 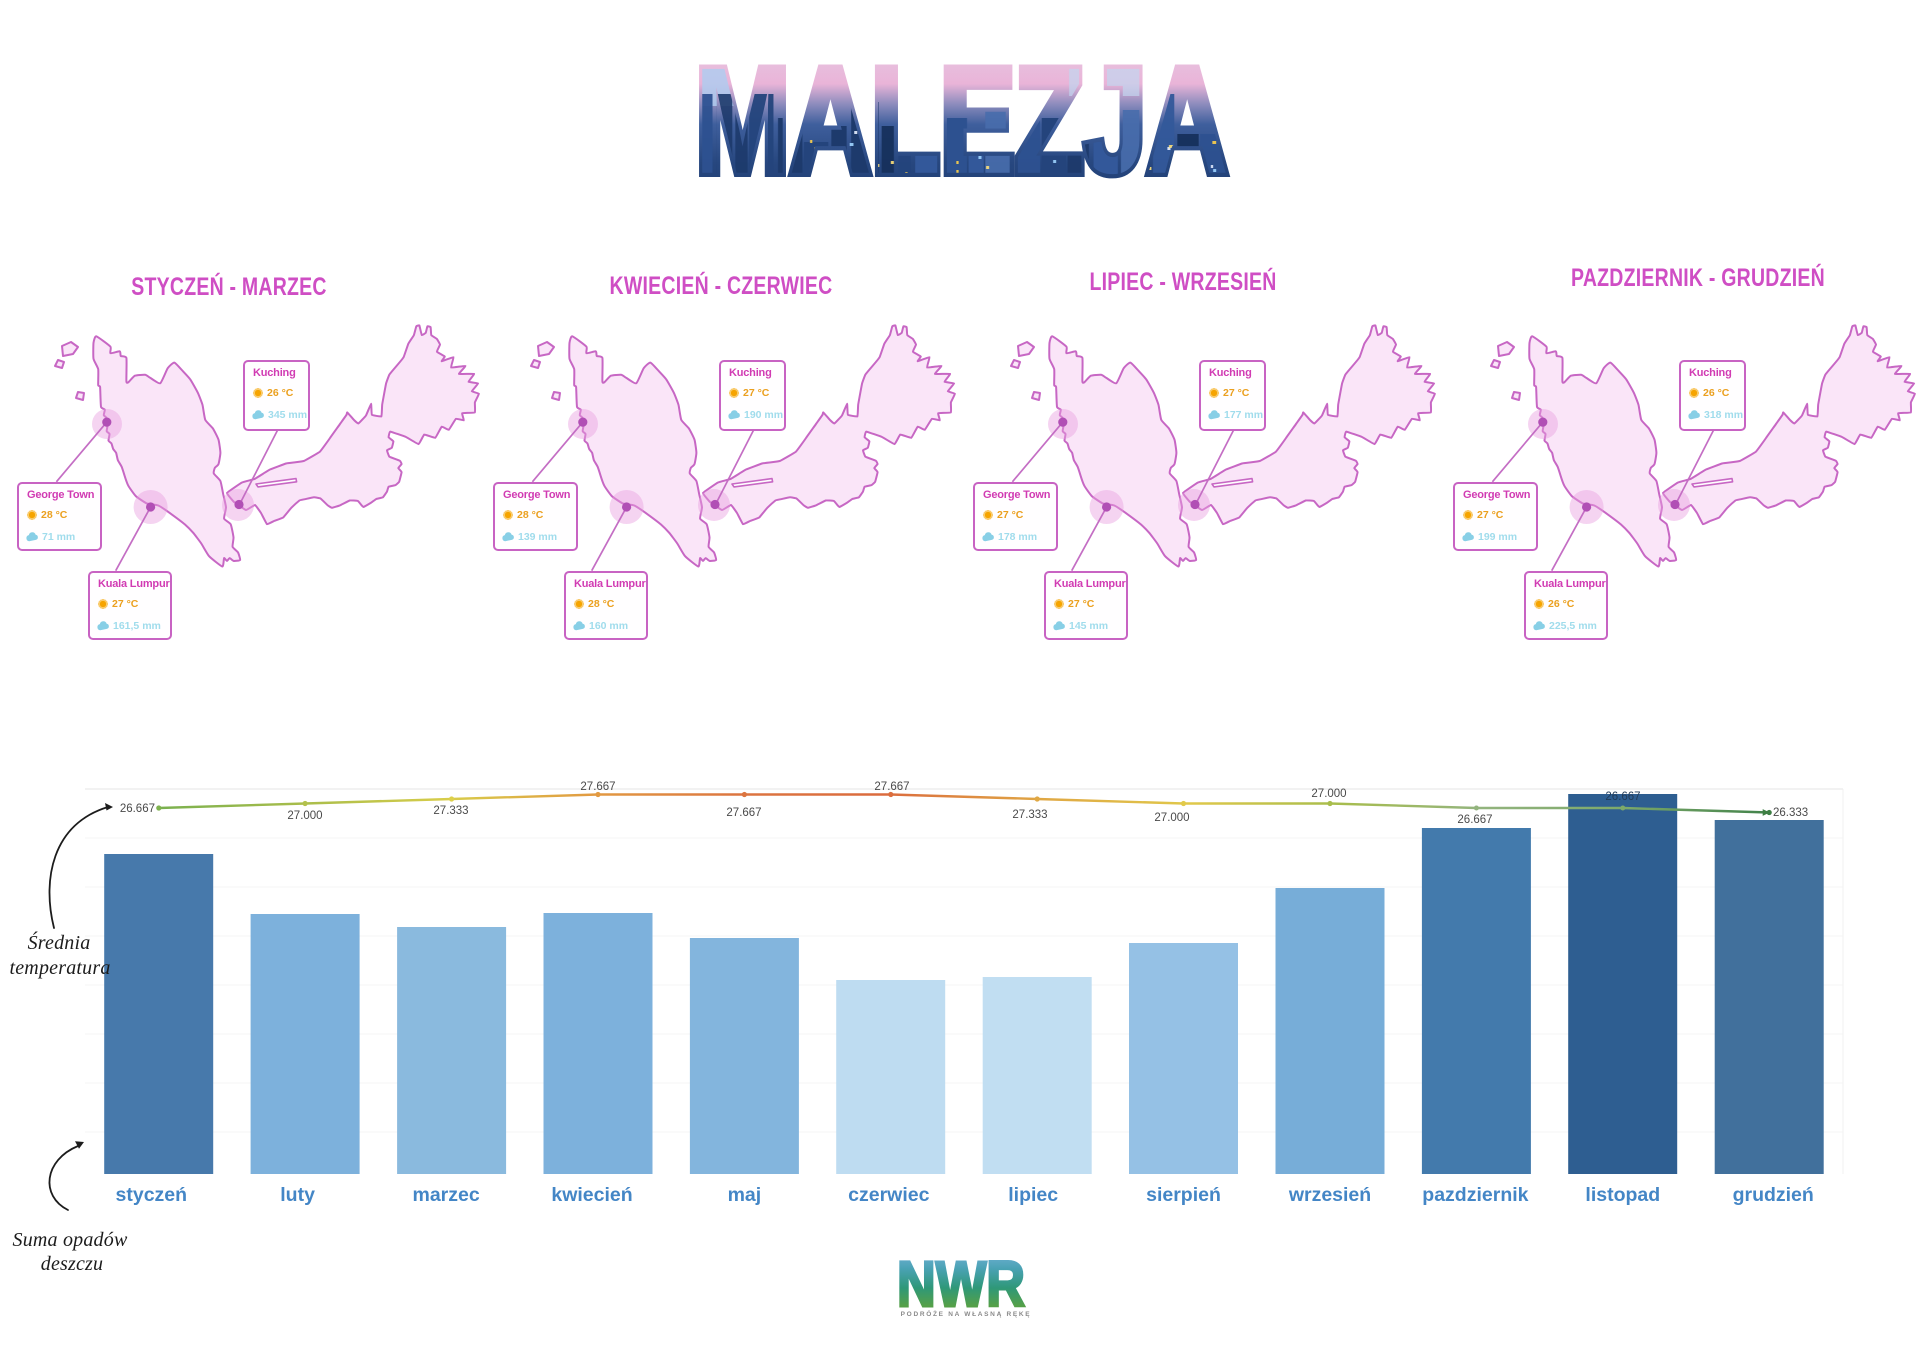 I want to click on svg-text: listopad, so click(x=1622, y=1195).